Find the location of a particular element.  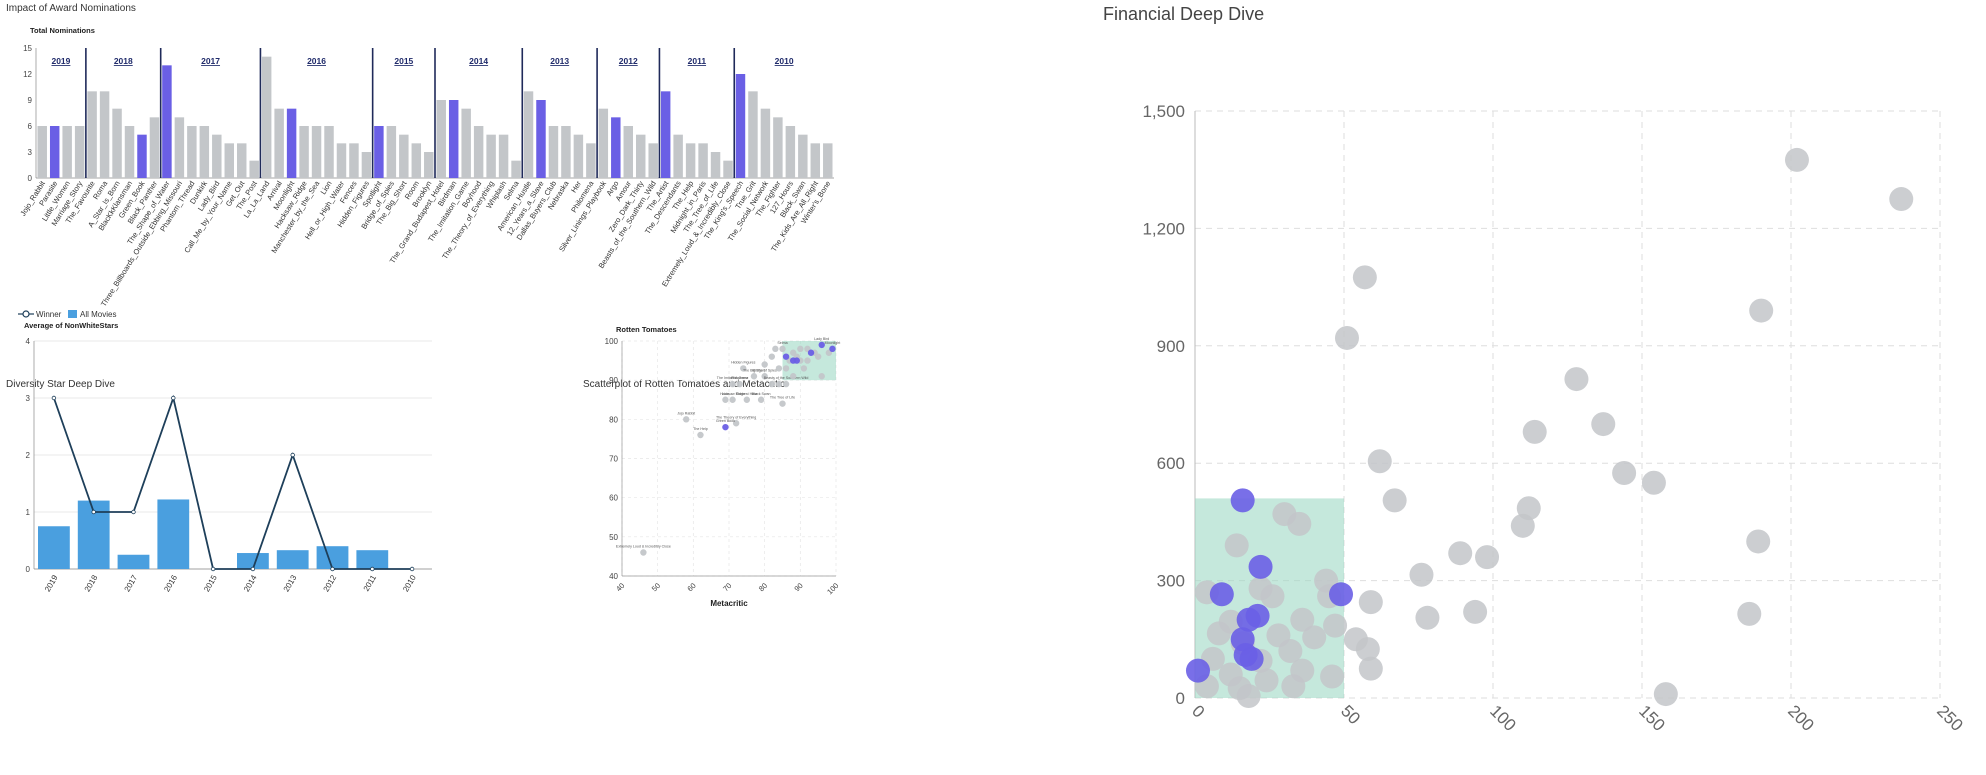

rt-point-label: Bridge of Spies is located at coordinates (764, 370).